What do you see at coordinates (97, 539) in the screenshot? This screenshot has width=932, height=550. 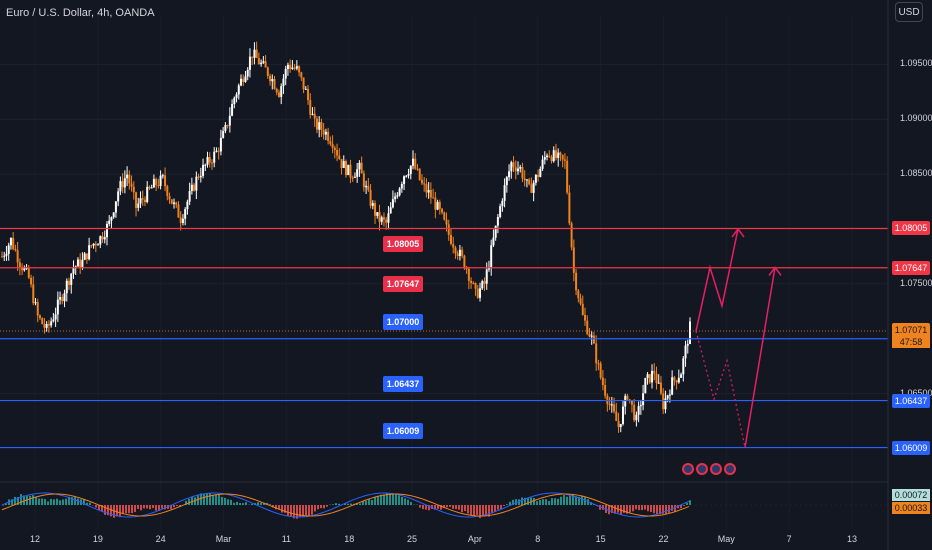 I see `x-tick-label: 19` at bounding box center [97, 539].